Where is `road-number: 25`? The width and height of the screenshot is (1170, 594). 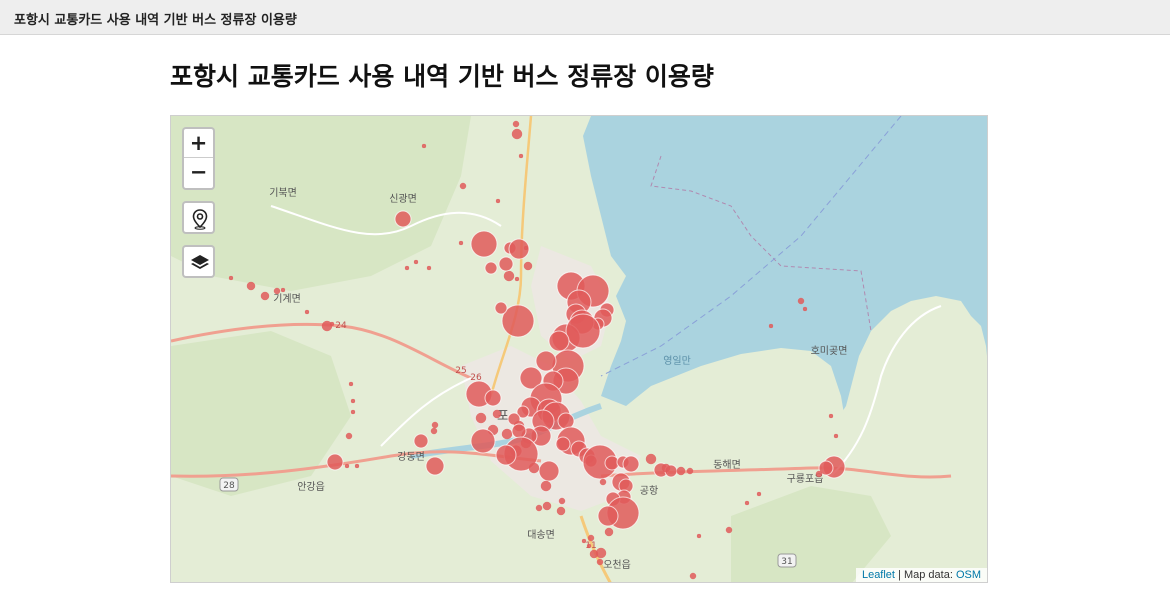
road-number: 25 is located at coordinates (460, 371).